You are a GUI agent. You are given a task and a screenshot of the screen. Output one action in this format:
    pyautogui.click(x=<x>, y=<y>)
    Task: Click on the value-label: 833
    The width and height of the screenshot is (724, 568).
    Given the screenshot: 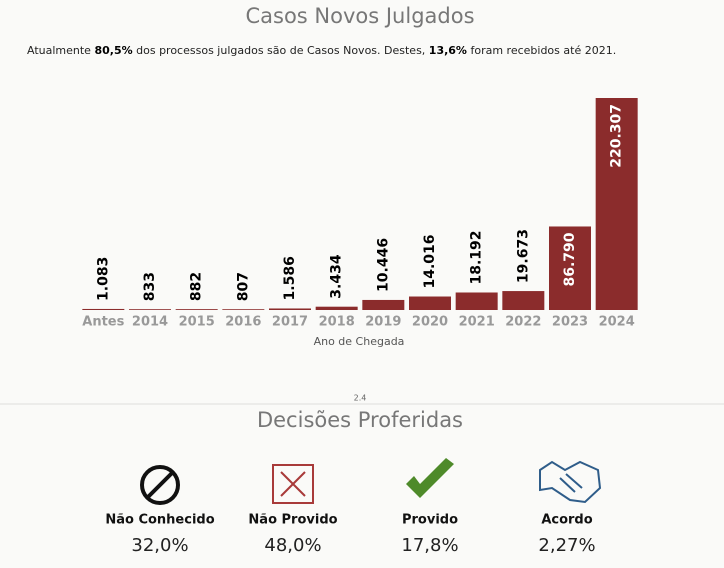 What is the action you would take?
    pyautogui.click(x=150, y=286)
    